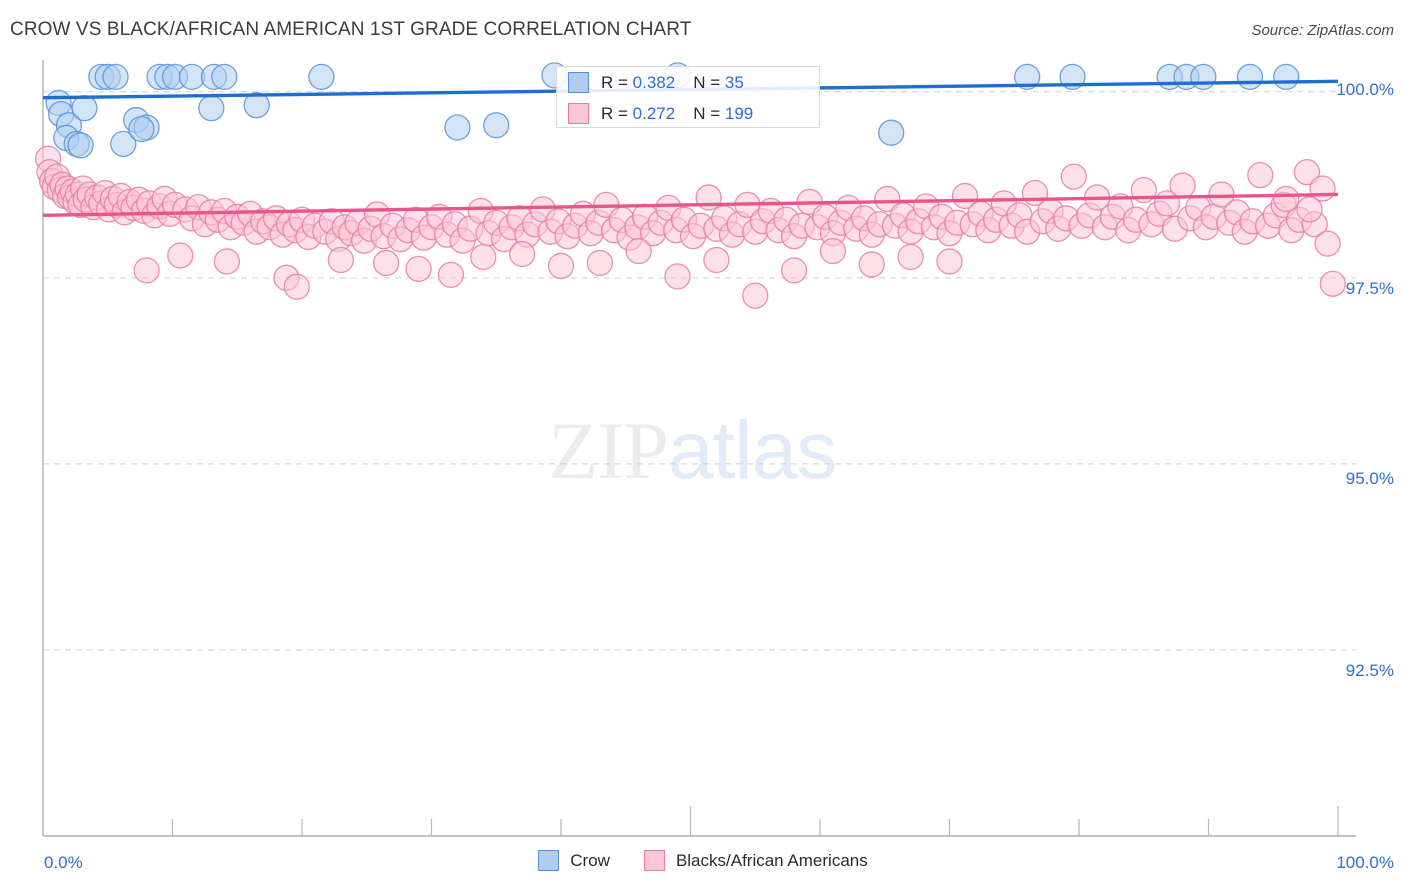 This screenshot has height=892, width=1406. I want to click on legend-item-crow: Crow, so click(574, 860).